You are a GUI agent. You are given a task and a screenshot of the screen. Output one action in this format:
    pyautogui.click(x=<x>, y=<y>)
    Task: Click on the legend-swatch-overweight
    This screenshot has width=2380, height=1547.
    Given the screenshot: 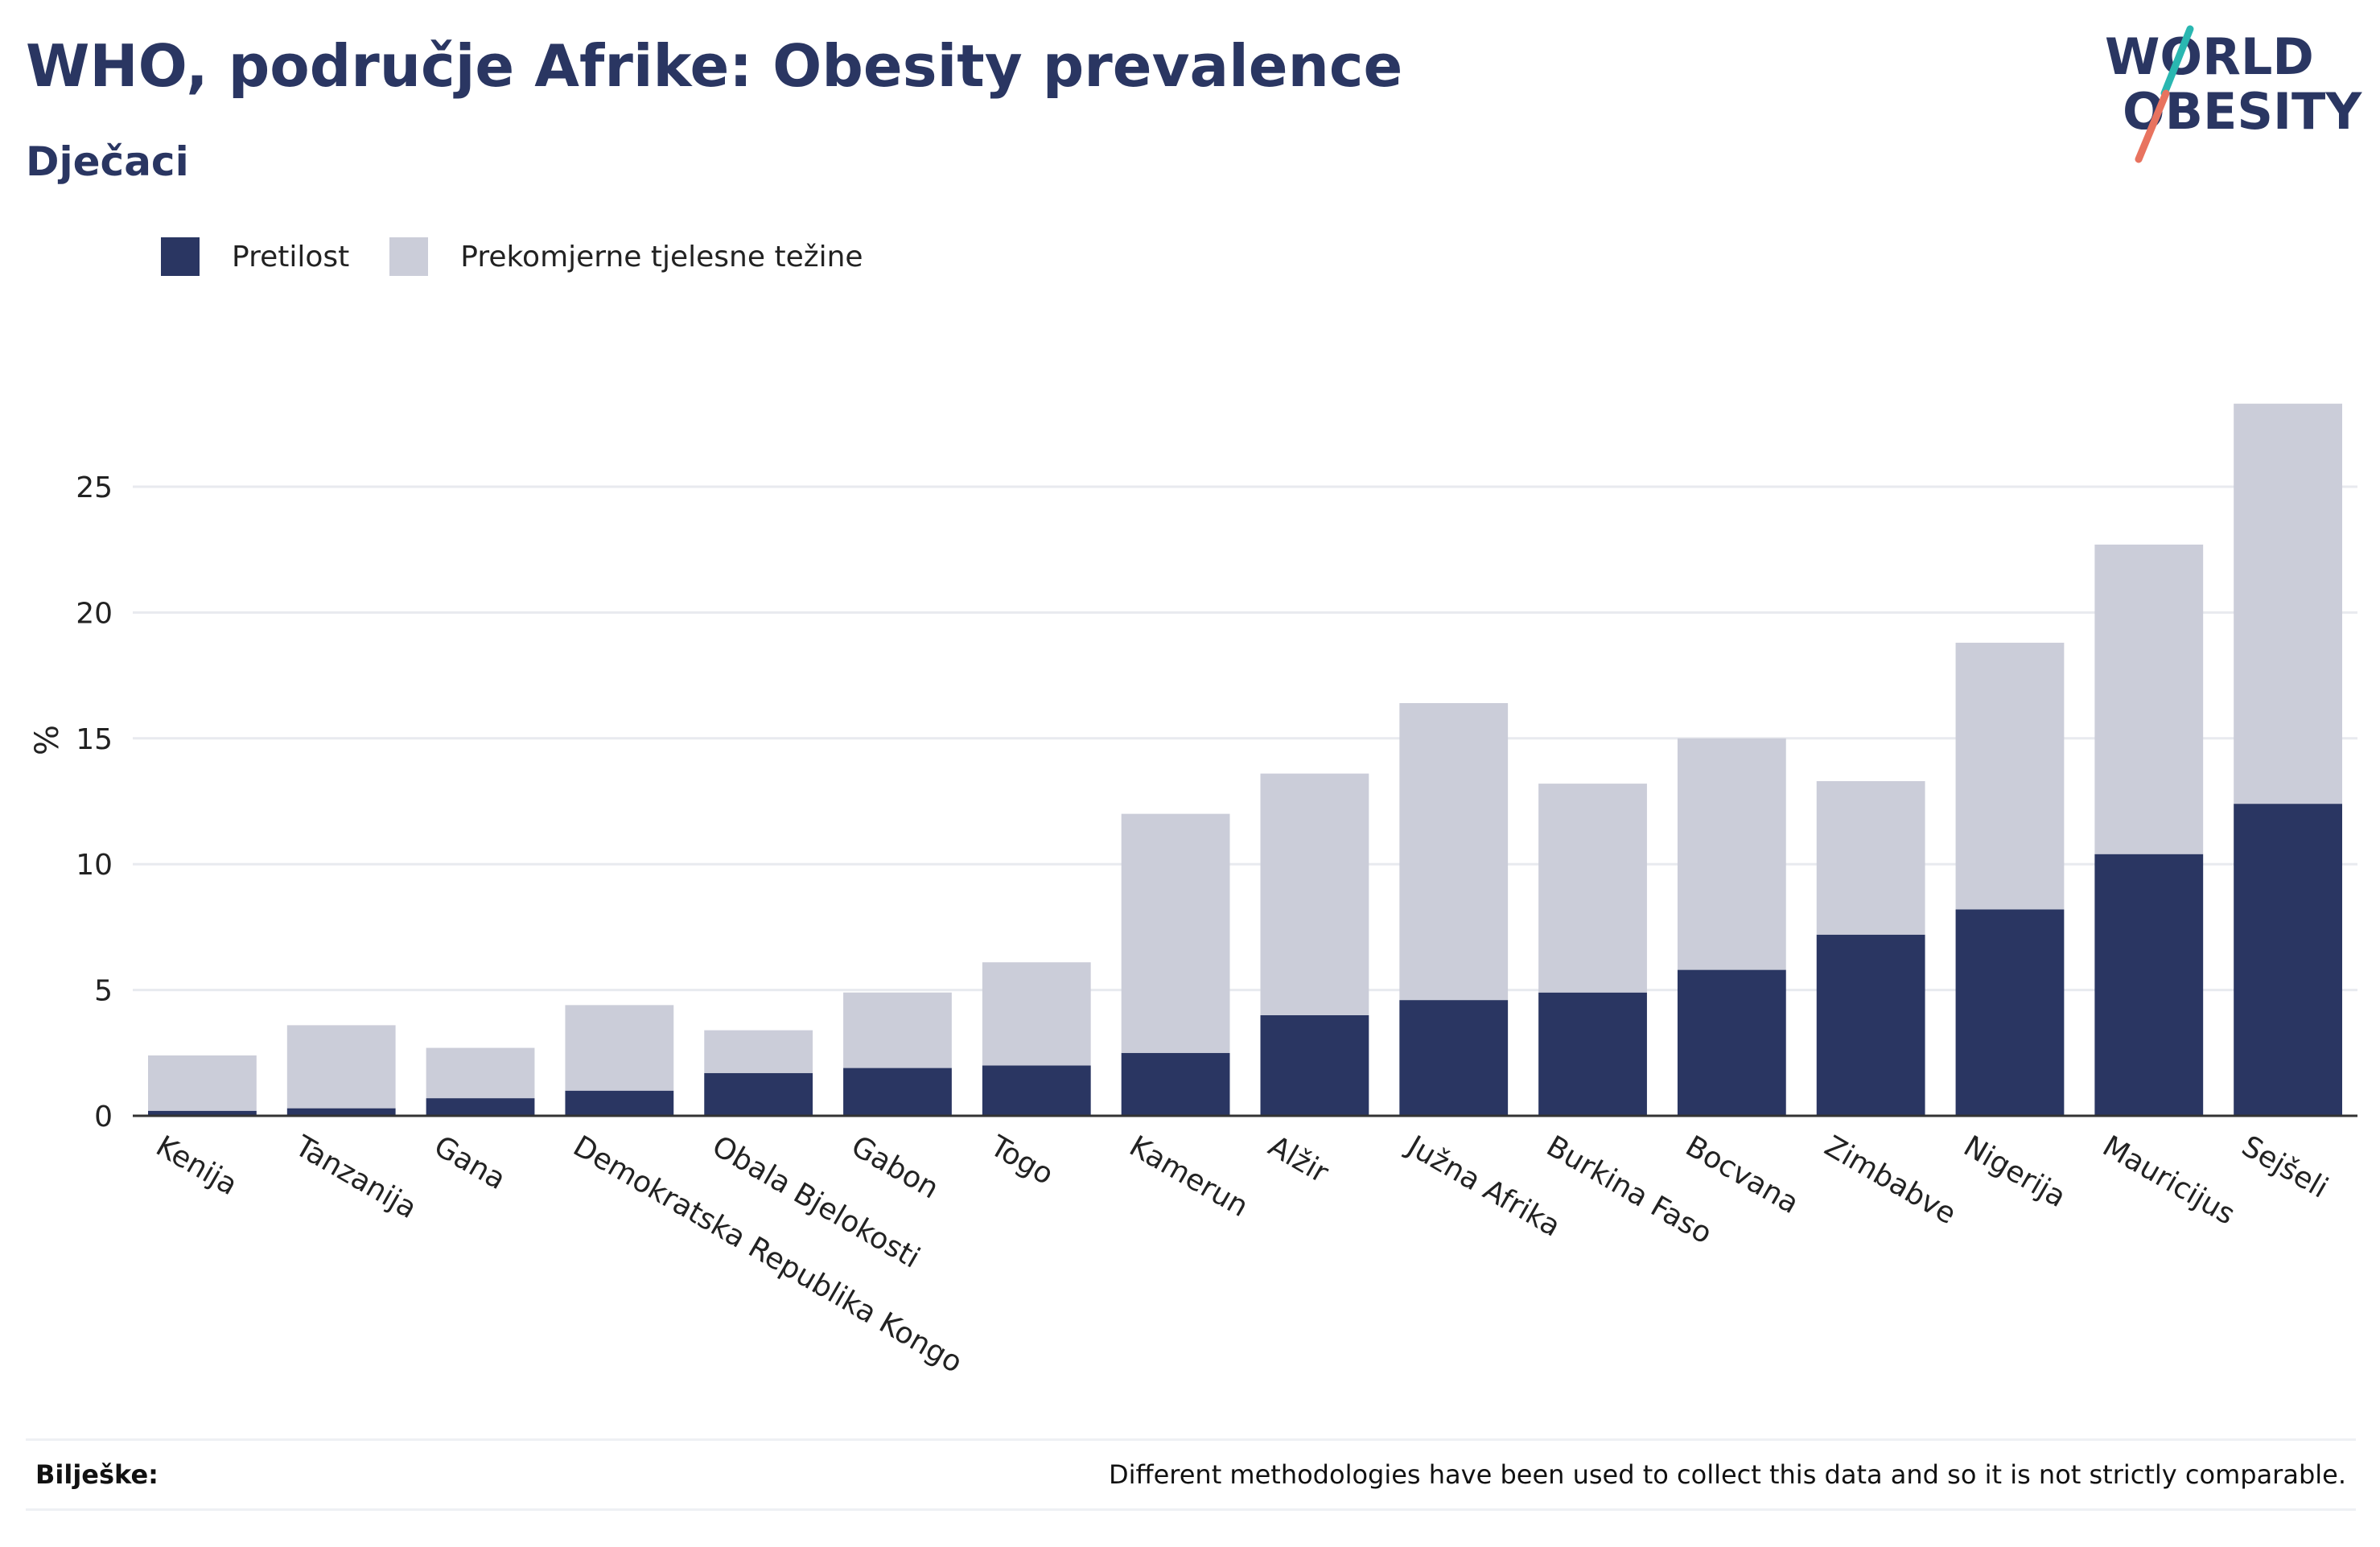 What is the action you would take?
    pyautogui.click(x=409, y=256)
    